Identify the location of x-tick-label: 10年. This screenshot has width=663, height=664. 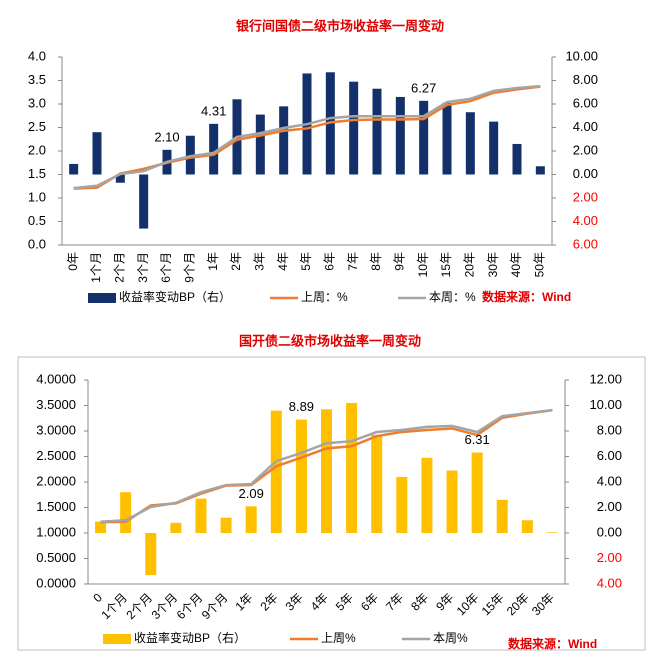
(423, 264).